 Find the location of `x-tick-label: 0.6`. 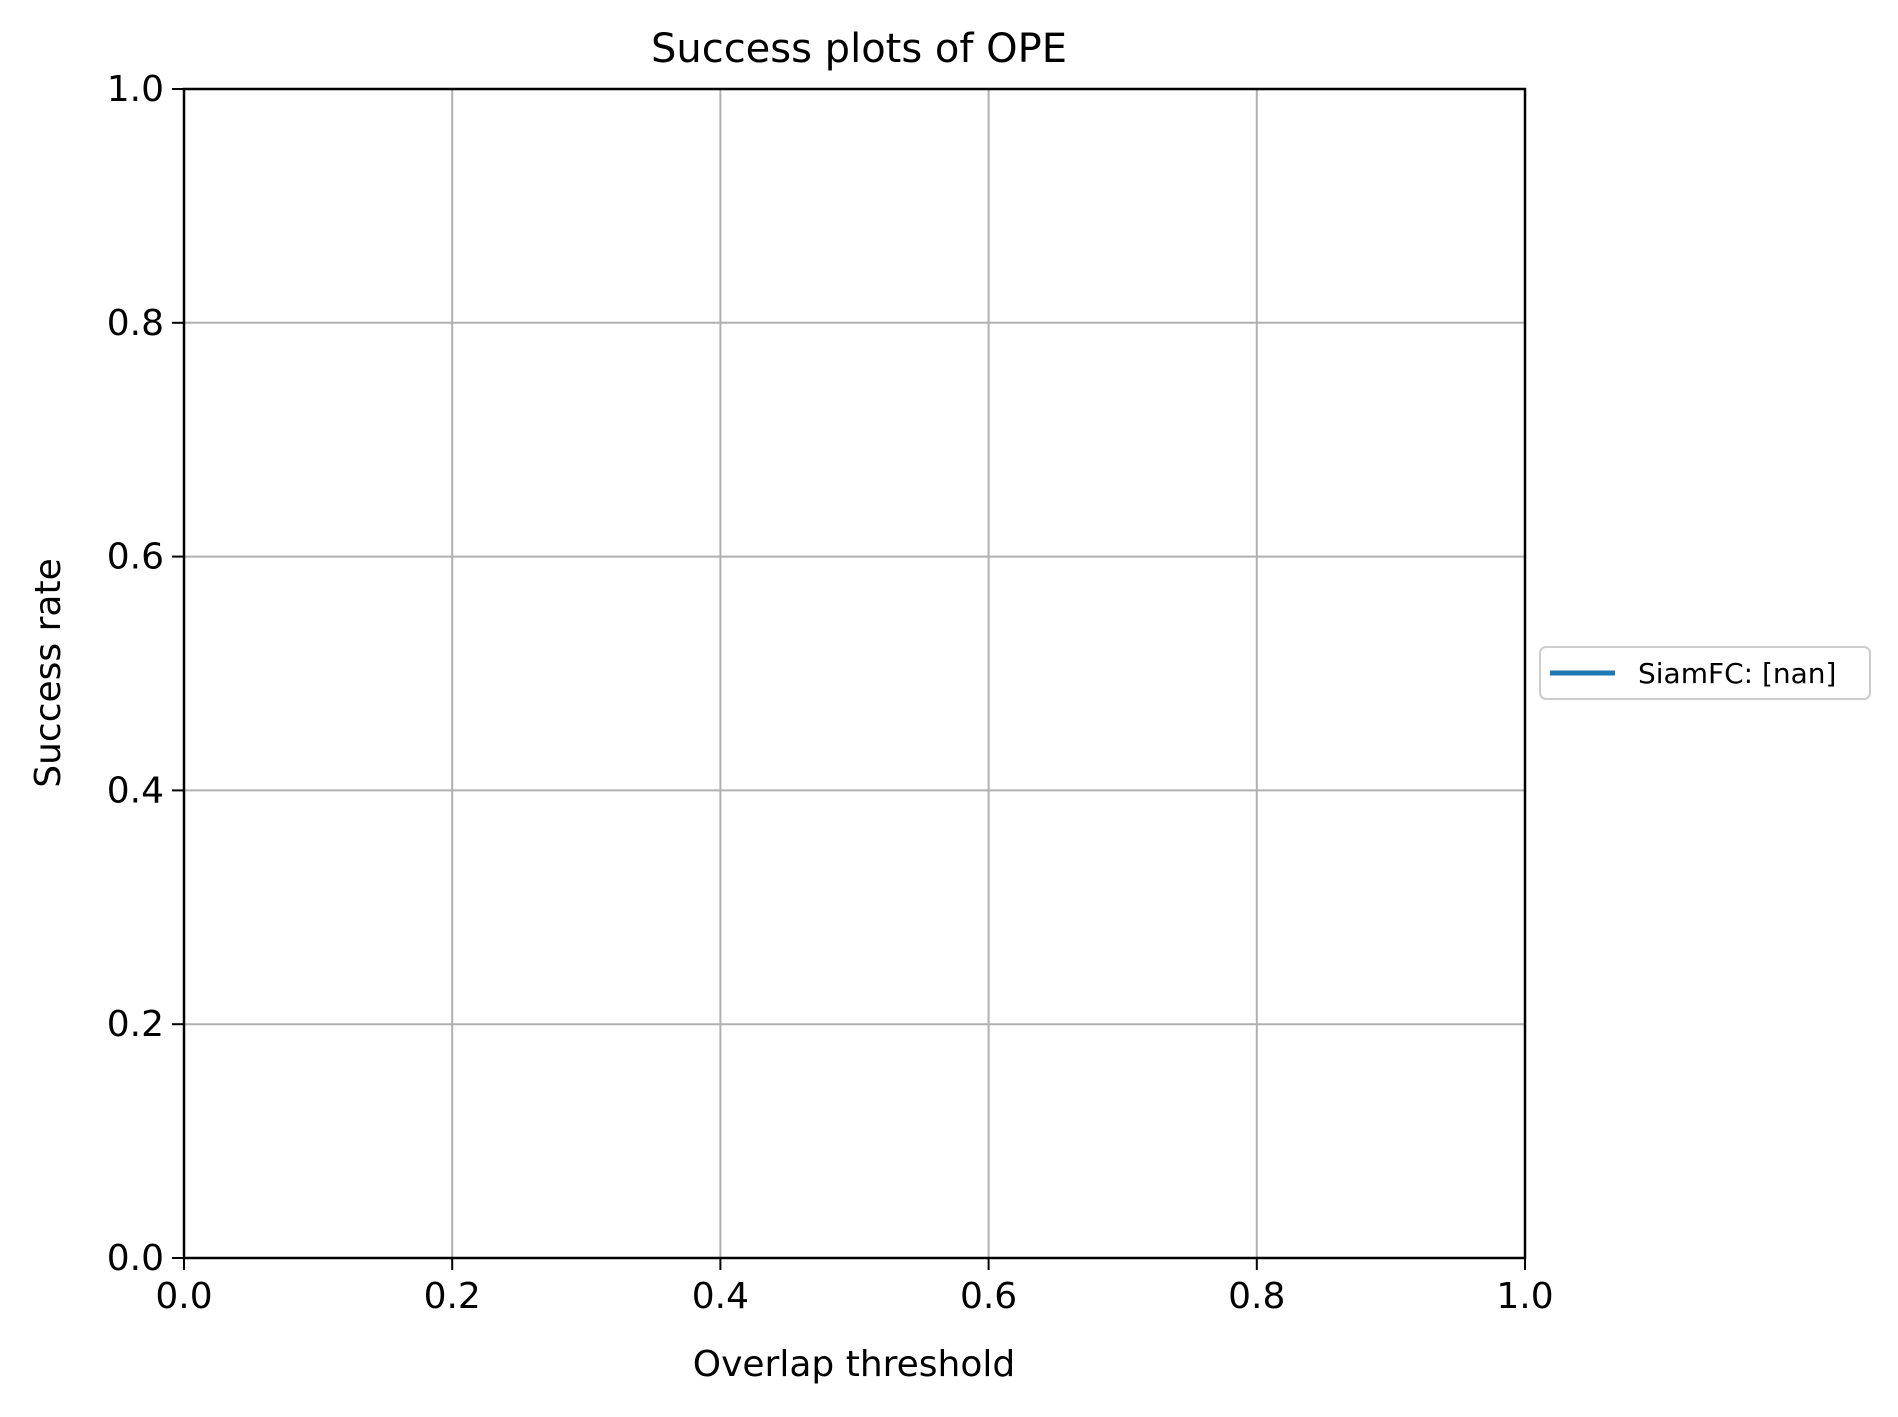

x-tick-label: 0.6 is located at coordinates (988, 1296).